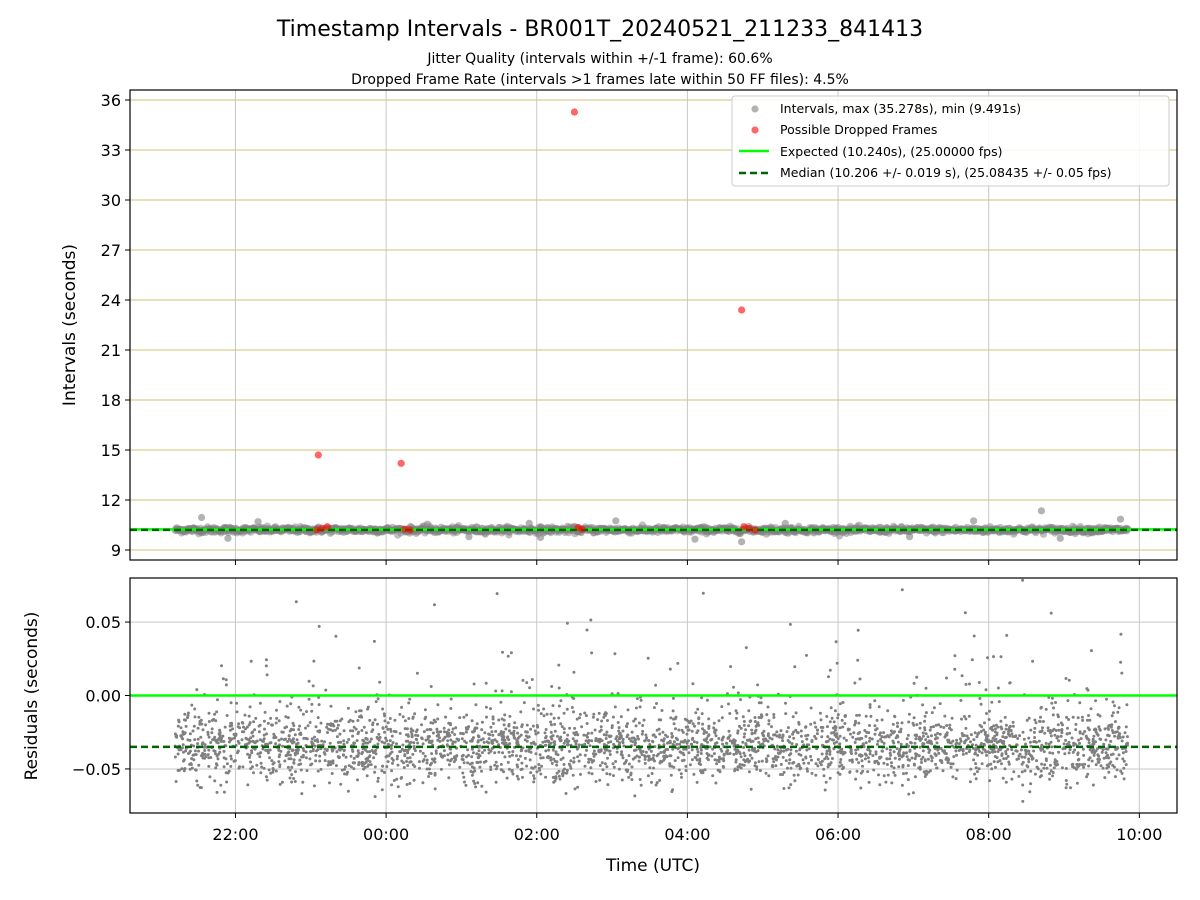 This screenshot has width=1200, height=900. What do you see at coordinates (410, 530) in the screenshot?
I see `dropped-frame-point` at bounding box center [410, 530].